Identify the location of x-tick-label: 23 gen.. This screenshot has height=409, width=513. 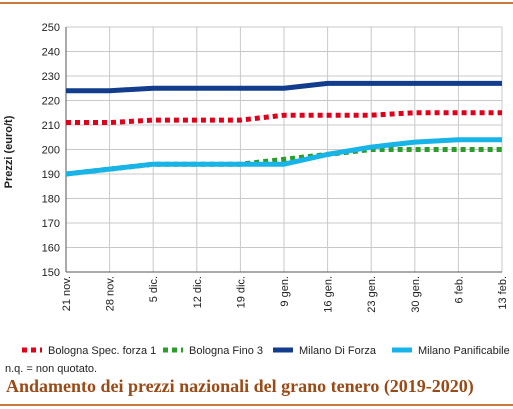
(372, 294).